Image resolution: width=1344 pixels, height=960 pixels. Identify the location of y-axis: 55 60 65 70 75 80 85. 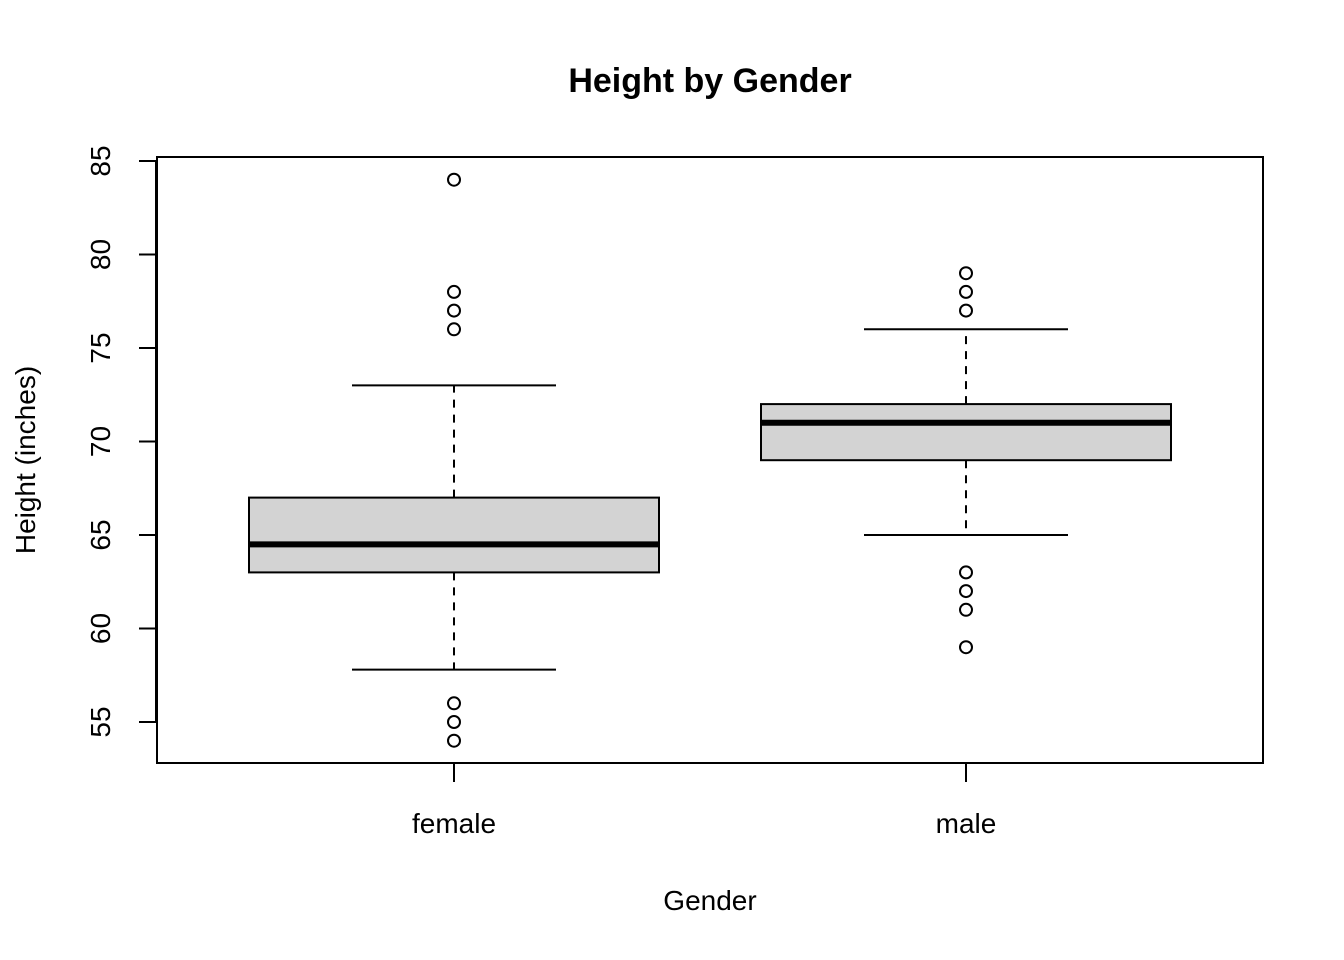
(121, 441).